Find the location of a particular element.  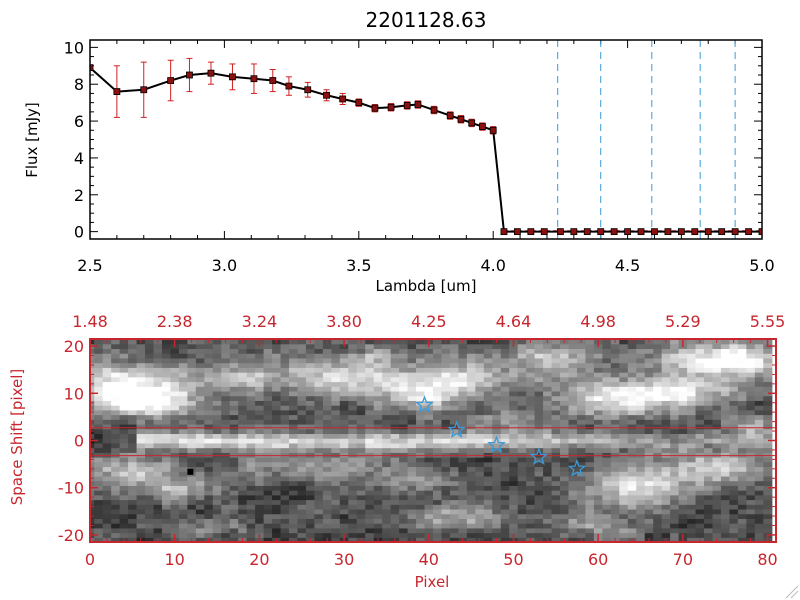

top-ylabel: Flux [mJy] is located at coordinates (32, 140).